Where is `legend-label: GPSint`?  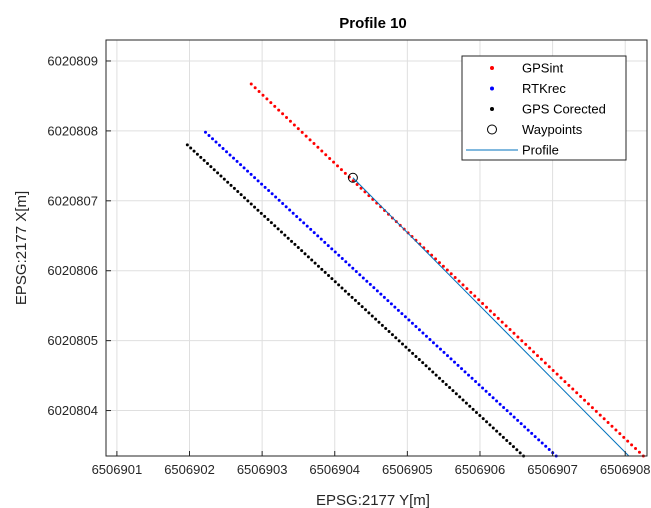
legend-label: GPSint is located at coordinates (543, 68).